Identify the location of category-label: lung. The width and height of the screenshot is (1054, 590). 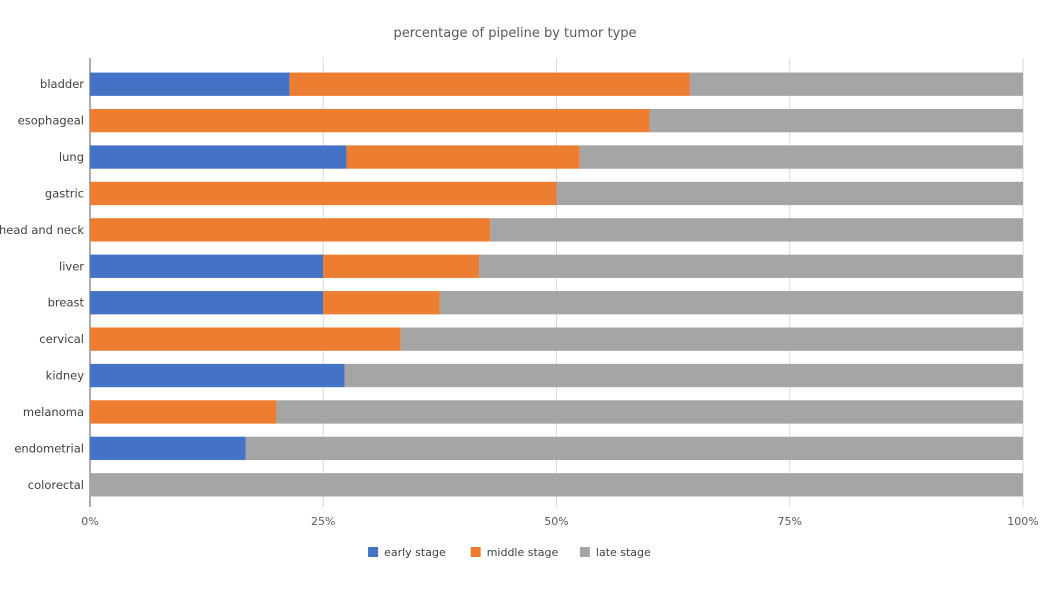
(71, 157).